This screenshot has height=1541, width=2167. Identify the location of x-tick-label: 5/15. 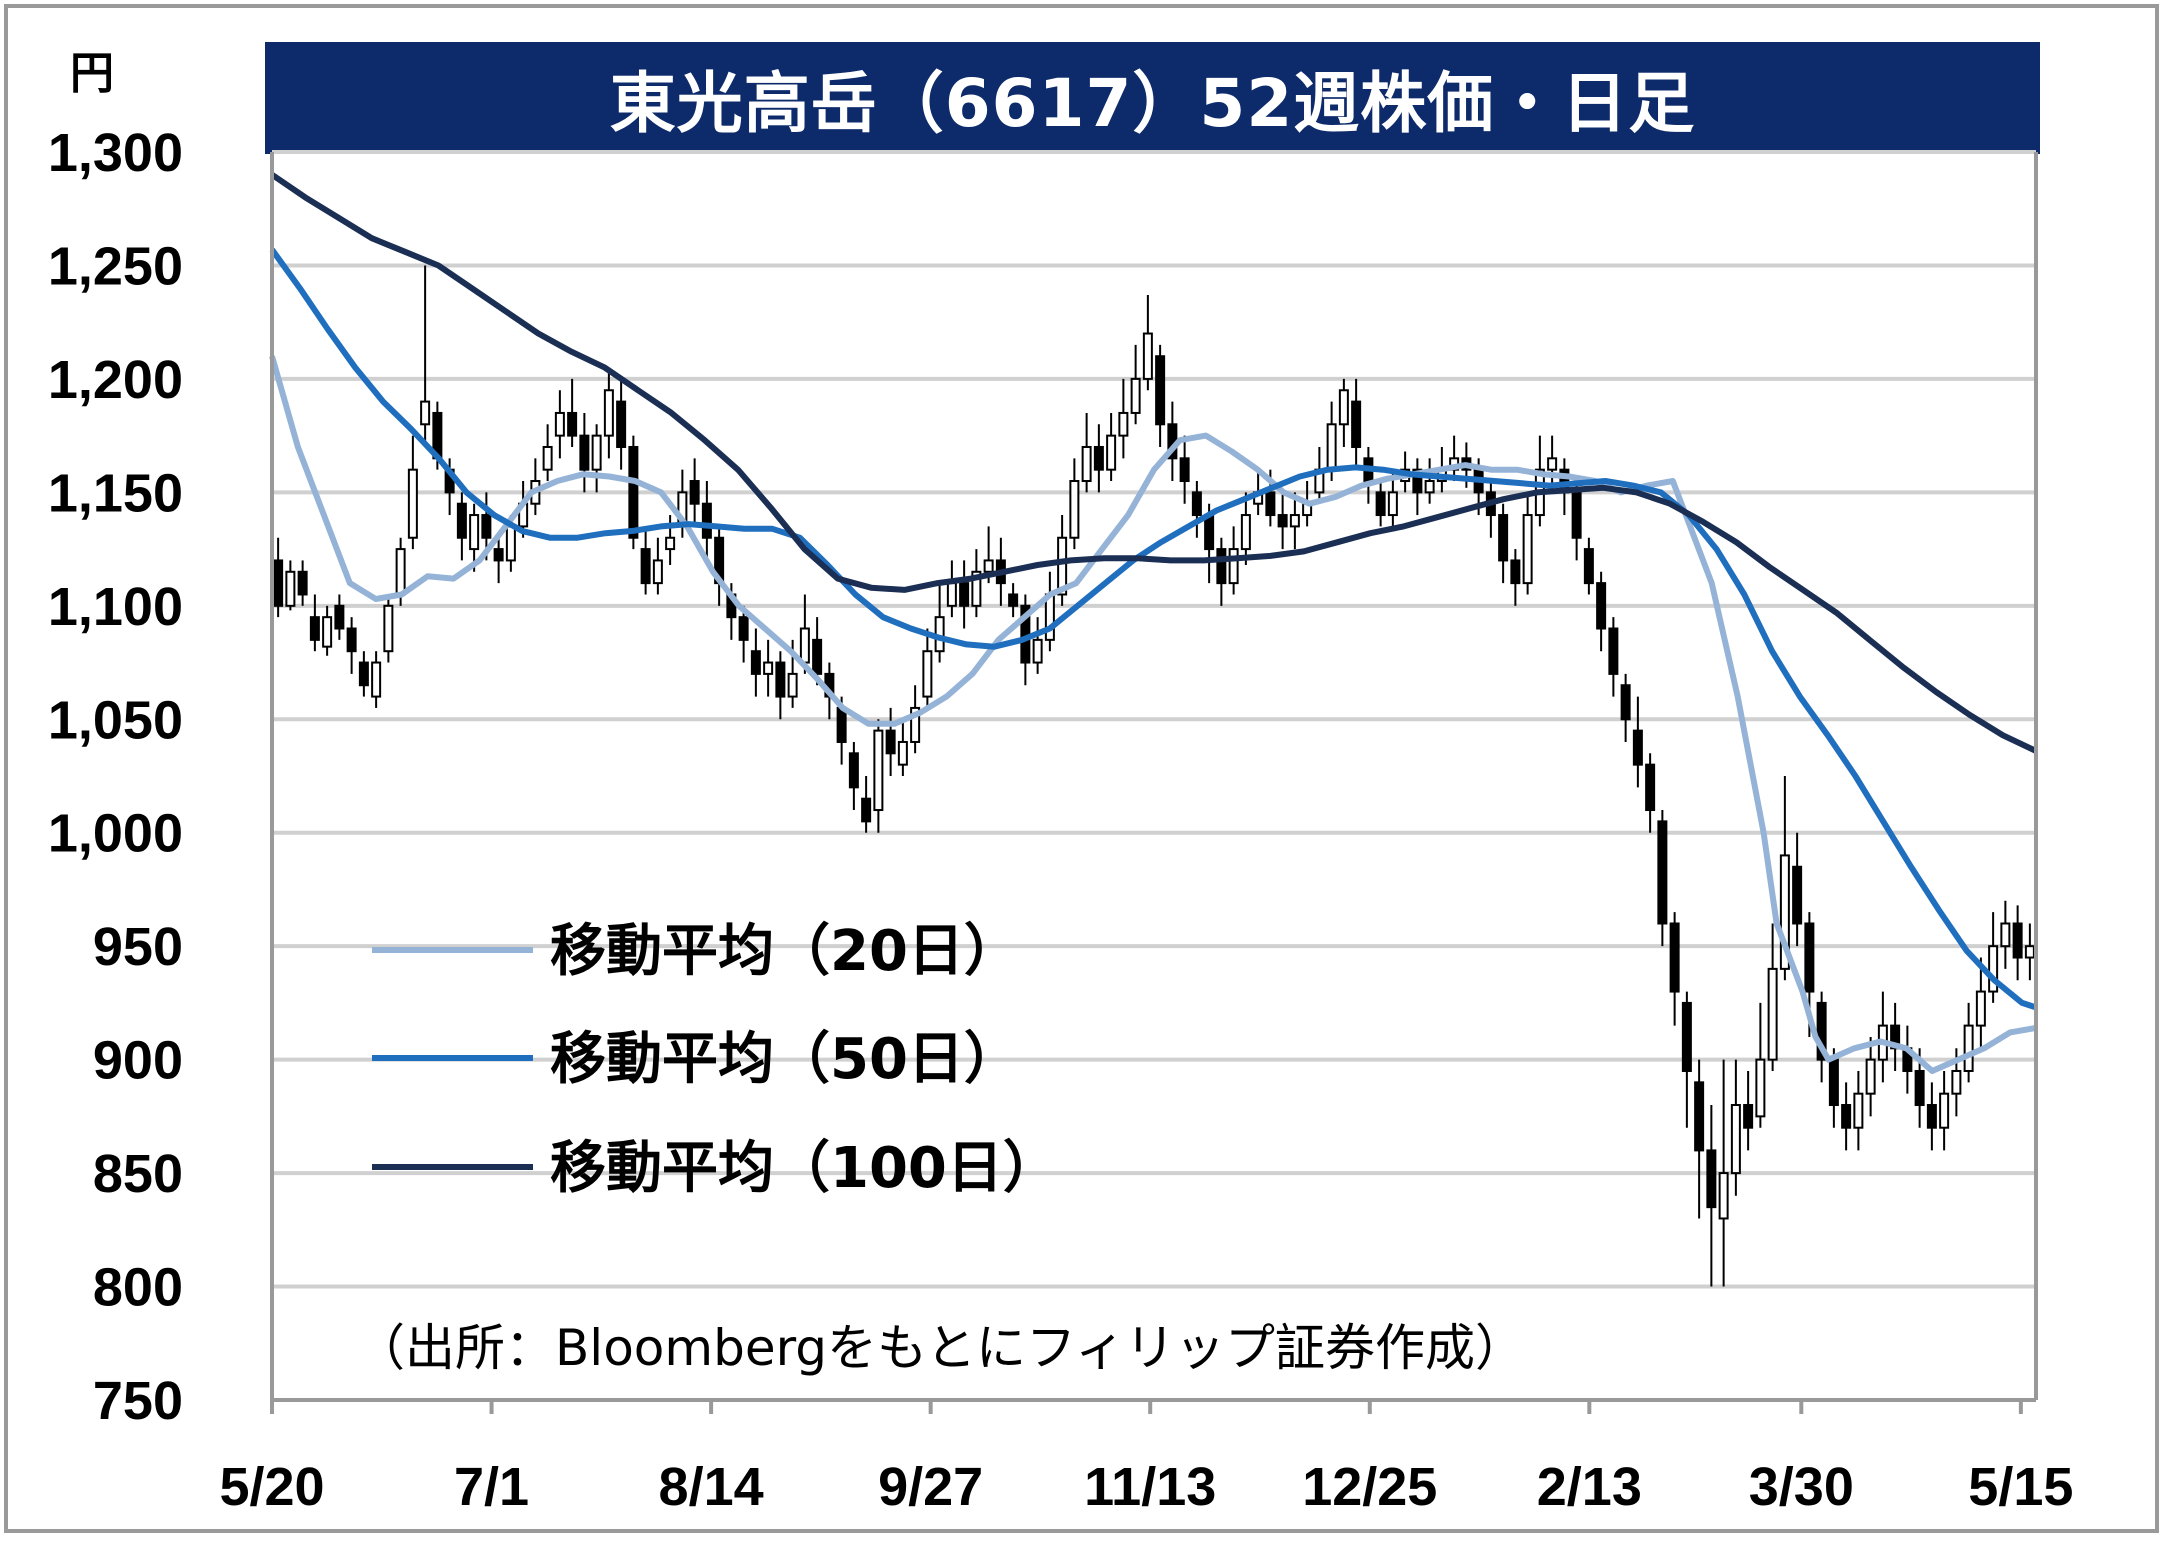
(2020, 1487).